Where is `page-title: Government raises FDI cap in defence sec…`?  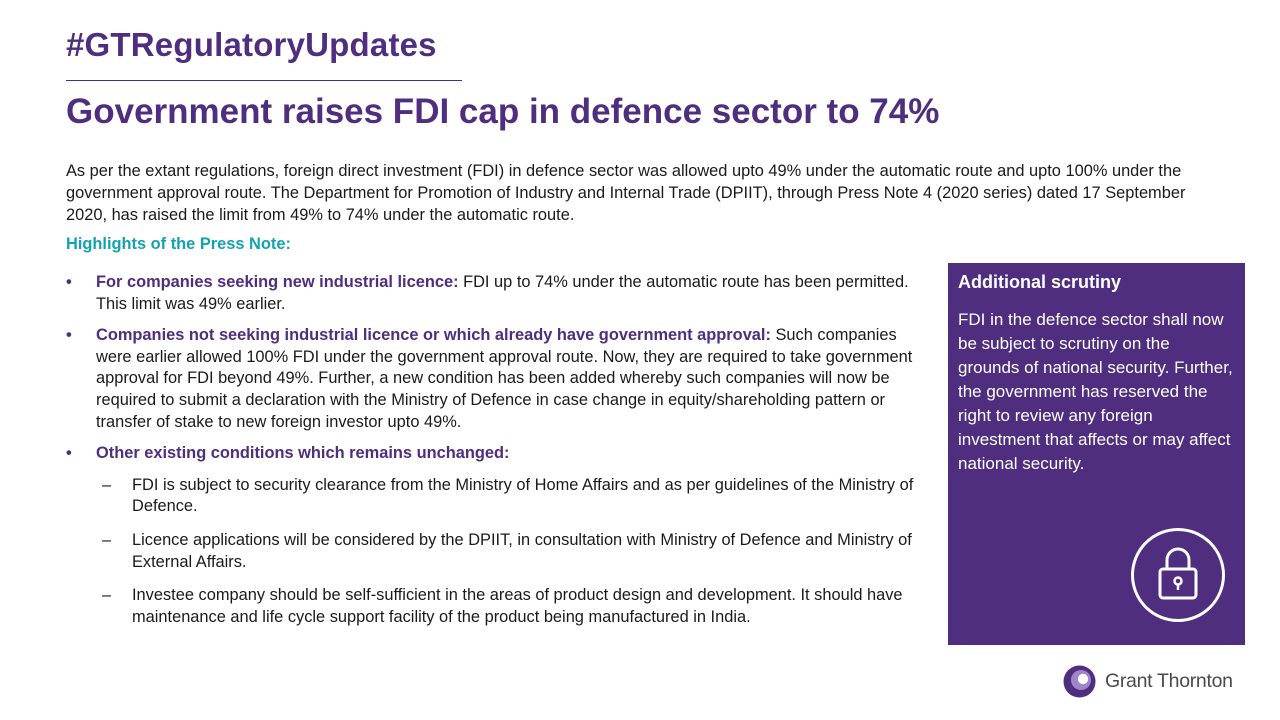
page-title: Government raises FDI cap in defence sec… is located at coordinates (503, 111).